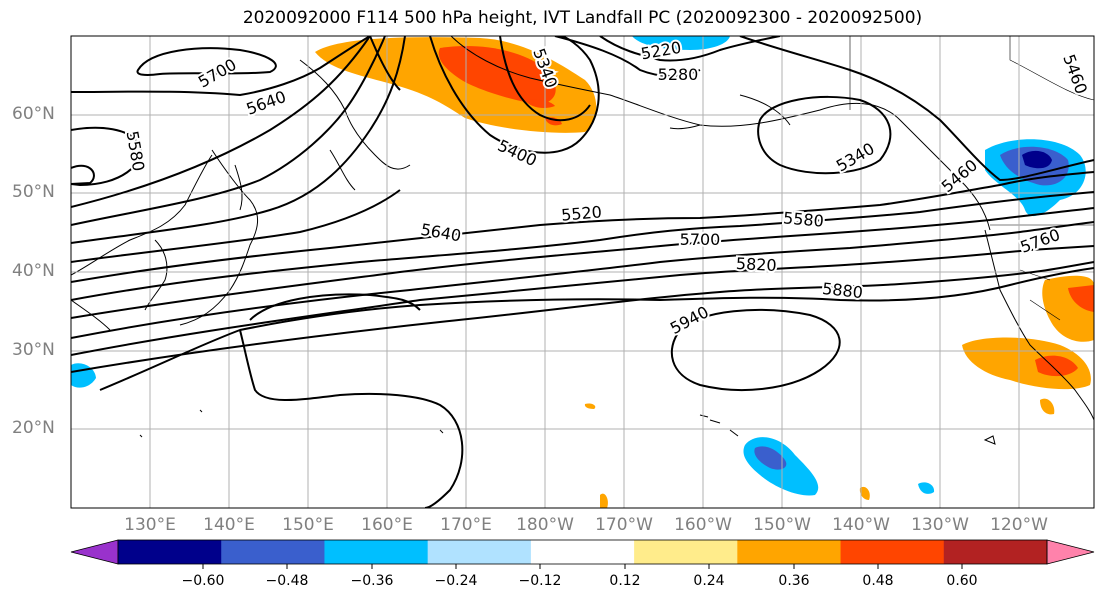 This screenshot has height=601, width=1105. What do you see at coordinates (709, 581) in the screenshot?
I see `colorbar-tick-label: 0.24` at bounding box center [709, 581].